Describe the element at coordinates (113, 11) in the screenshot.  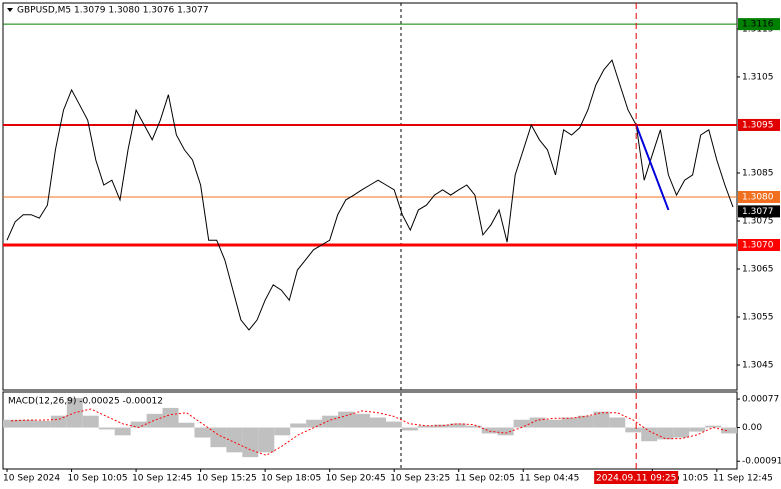
I see `chart-title: GBPUSD,M5 1.3079 1.3080 1.3076 1.3077` at that location.